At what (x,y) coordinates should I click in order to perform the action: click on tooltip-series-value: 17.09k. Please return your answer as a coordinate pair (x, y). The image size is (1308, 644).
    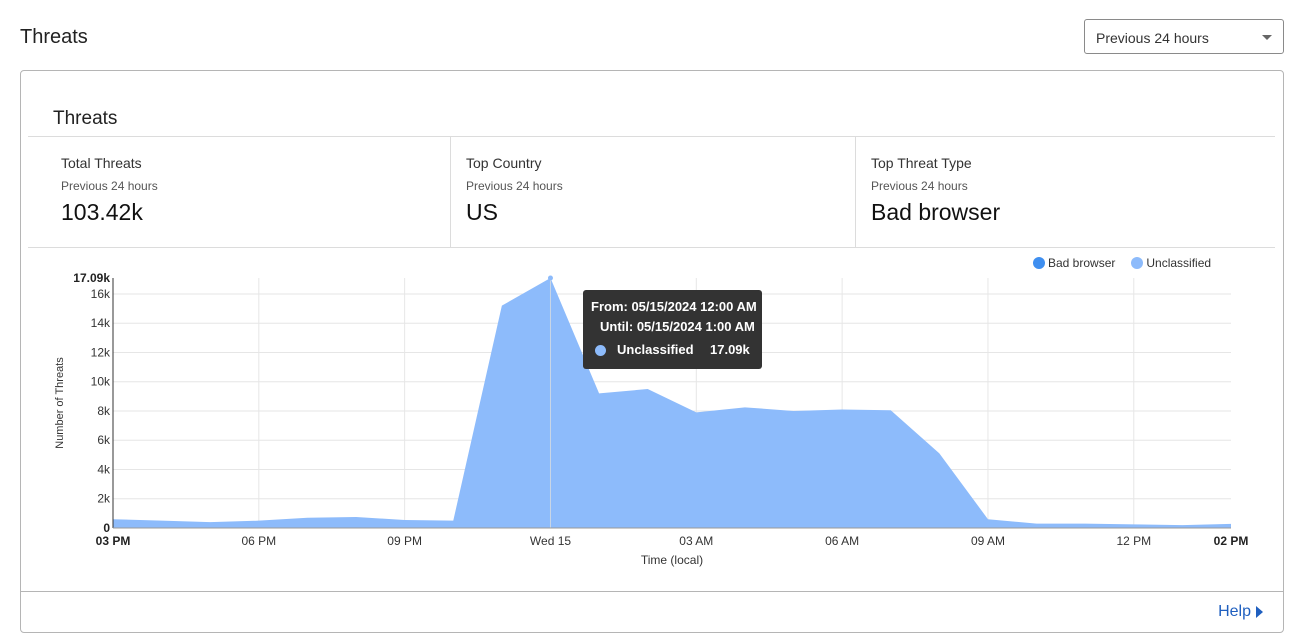
    Looking at the image, I should click on (730, 349).